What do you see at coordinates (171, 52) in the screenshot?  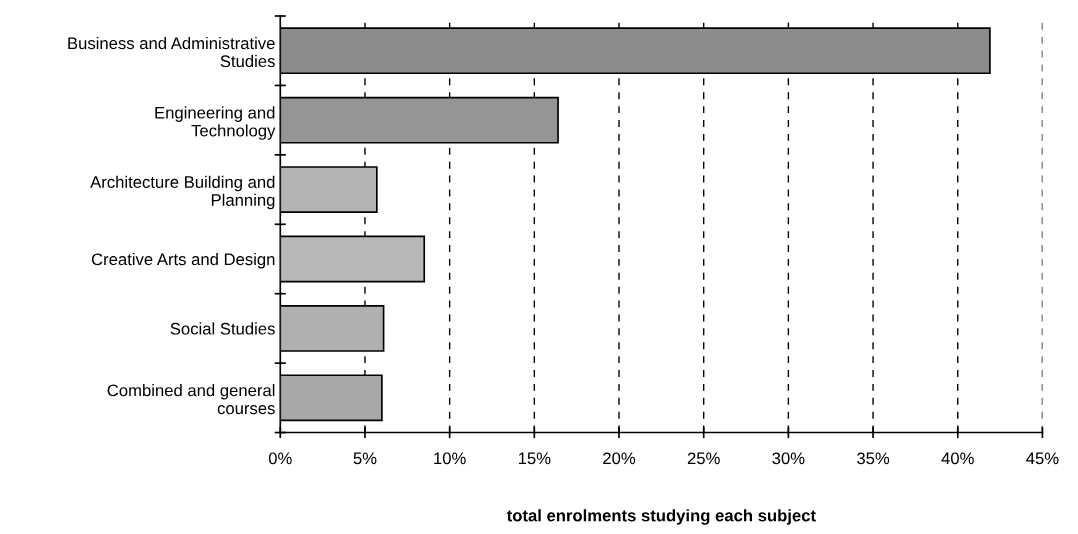 I see `y-tick-label: Business and Administrative Studies` at bounding box center [171, 52].